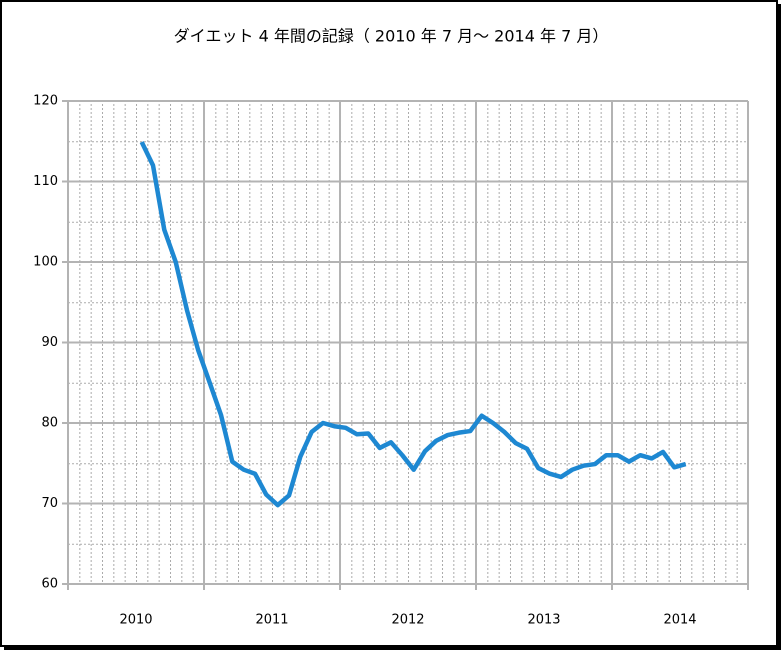  I want to click on y-tick-label: 70, so click(49, 503).